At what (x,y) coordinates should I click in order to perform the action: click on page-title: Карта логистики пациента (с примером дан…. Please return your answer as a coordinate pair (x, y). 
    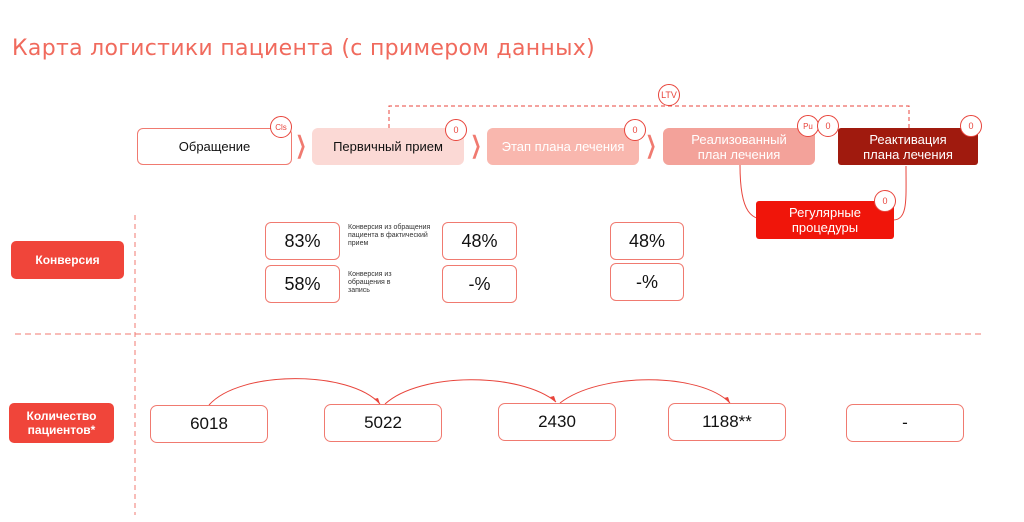
    Looking at the image, I should click on (303, 48).